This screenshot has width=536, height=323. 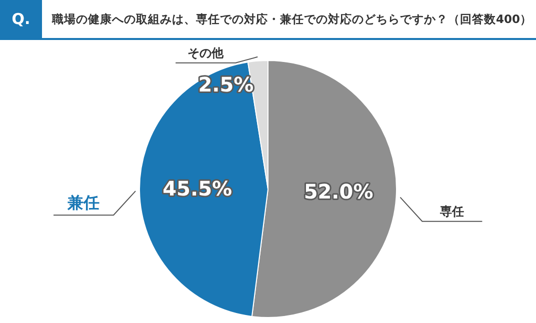 What do you see at coordinates (451, 211) in the screenshot?
I see `slice-label: 専任` at bounding box center [451, 211].